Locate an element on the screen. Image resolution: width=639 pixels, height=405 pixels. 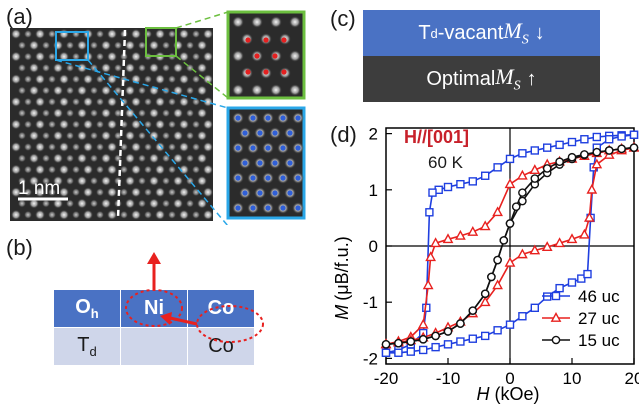
cell-co: Co is located at coordinates (221, 346).